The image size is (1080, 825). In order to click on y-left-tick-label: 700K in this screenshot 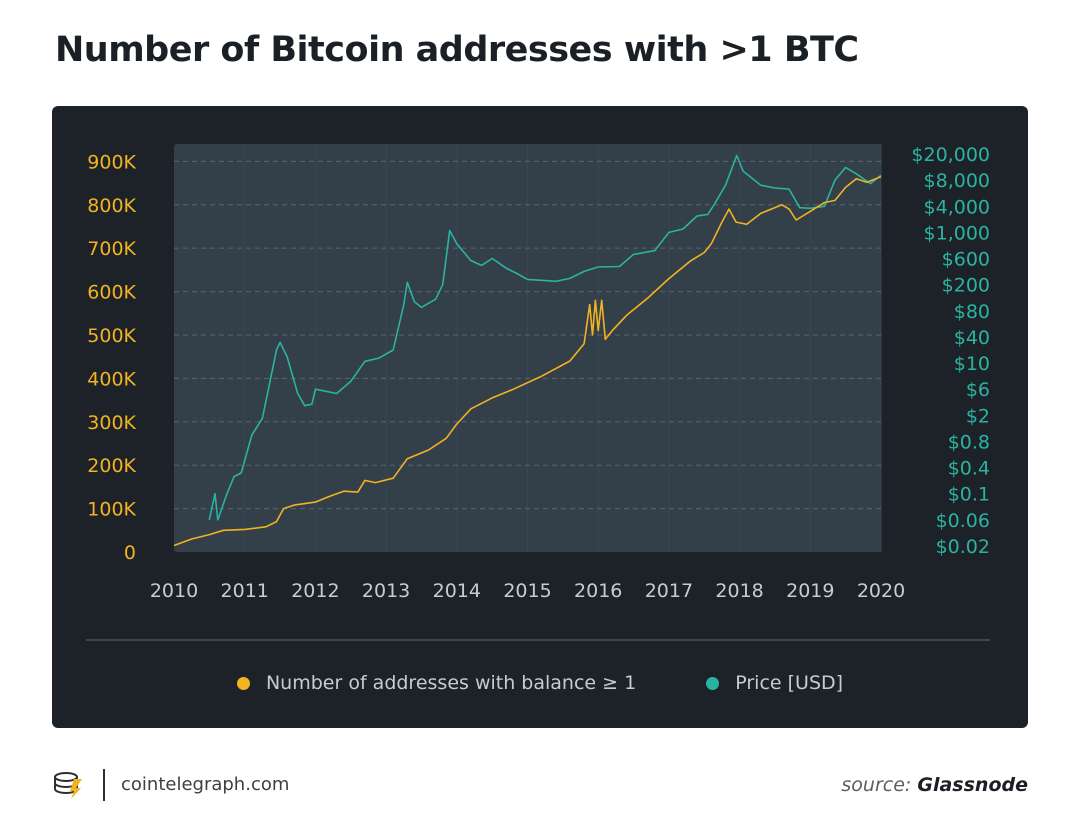, I will do `click(111, 249)`.